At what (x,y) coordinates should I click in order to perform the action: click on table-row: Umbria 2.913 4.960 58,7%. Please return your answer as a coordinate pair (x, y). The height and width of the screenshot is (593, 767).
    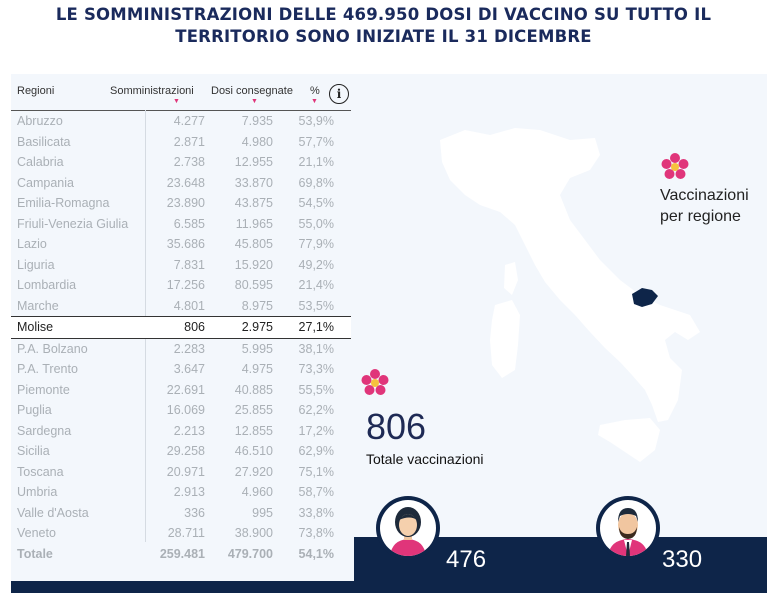
    Looking at the image, I should click on (181, 492).